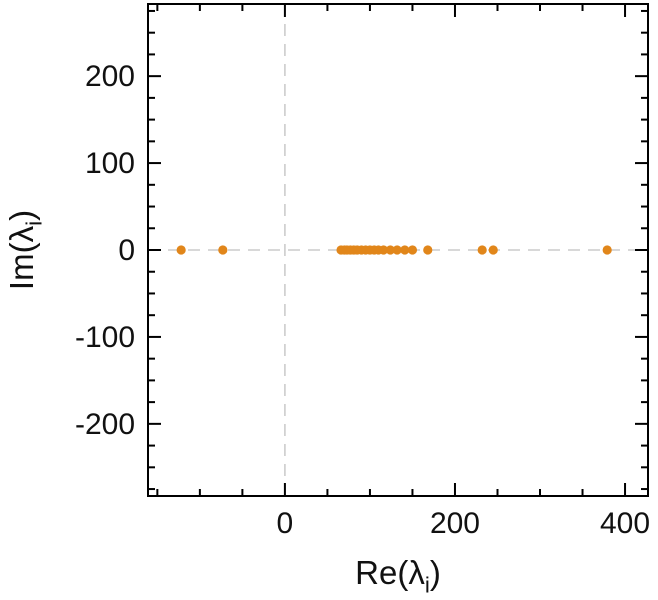 The image size is (658, 600). What do you see at coordinates (625, 523) in the screenshot?
I see `x-tick-label: 400` at bounding box center [625, 523].